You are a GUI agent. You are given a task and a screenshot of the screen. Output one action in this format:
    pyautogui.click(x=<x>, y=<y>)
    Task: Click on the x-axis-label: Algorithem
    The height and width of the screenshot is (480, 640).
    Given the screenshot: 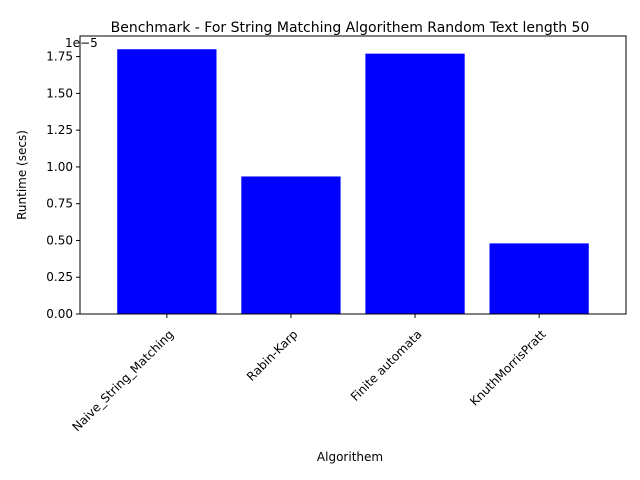 What is the action you would take?
    pyautogui.click(x=350, y=457)
    